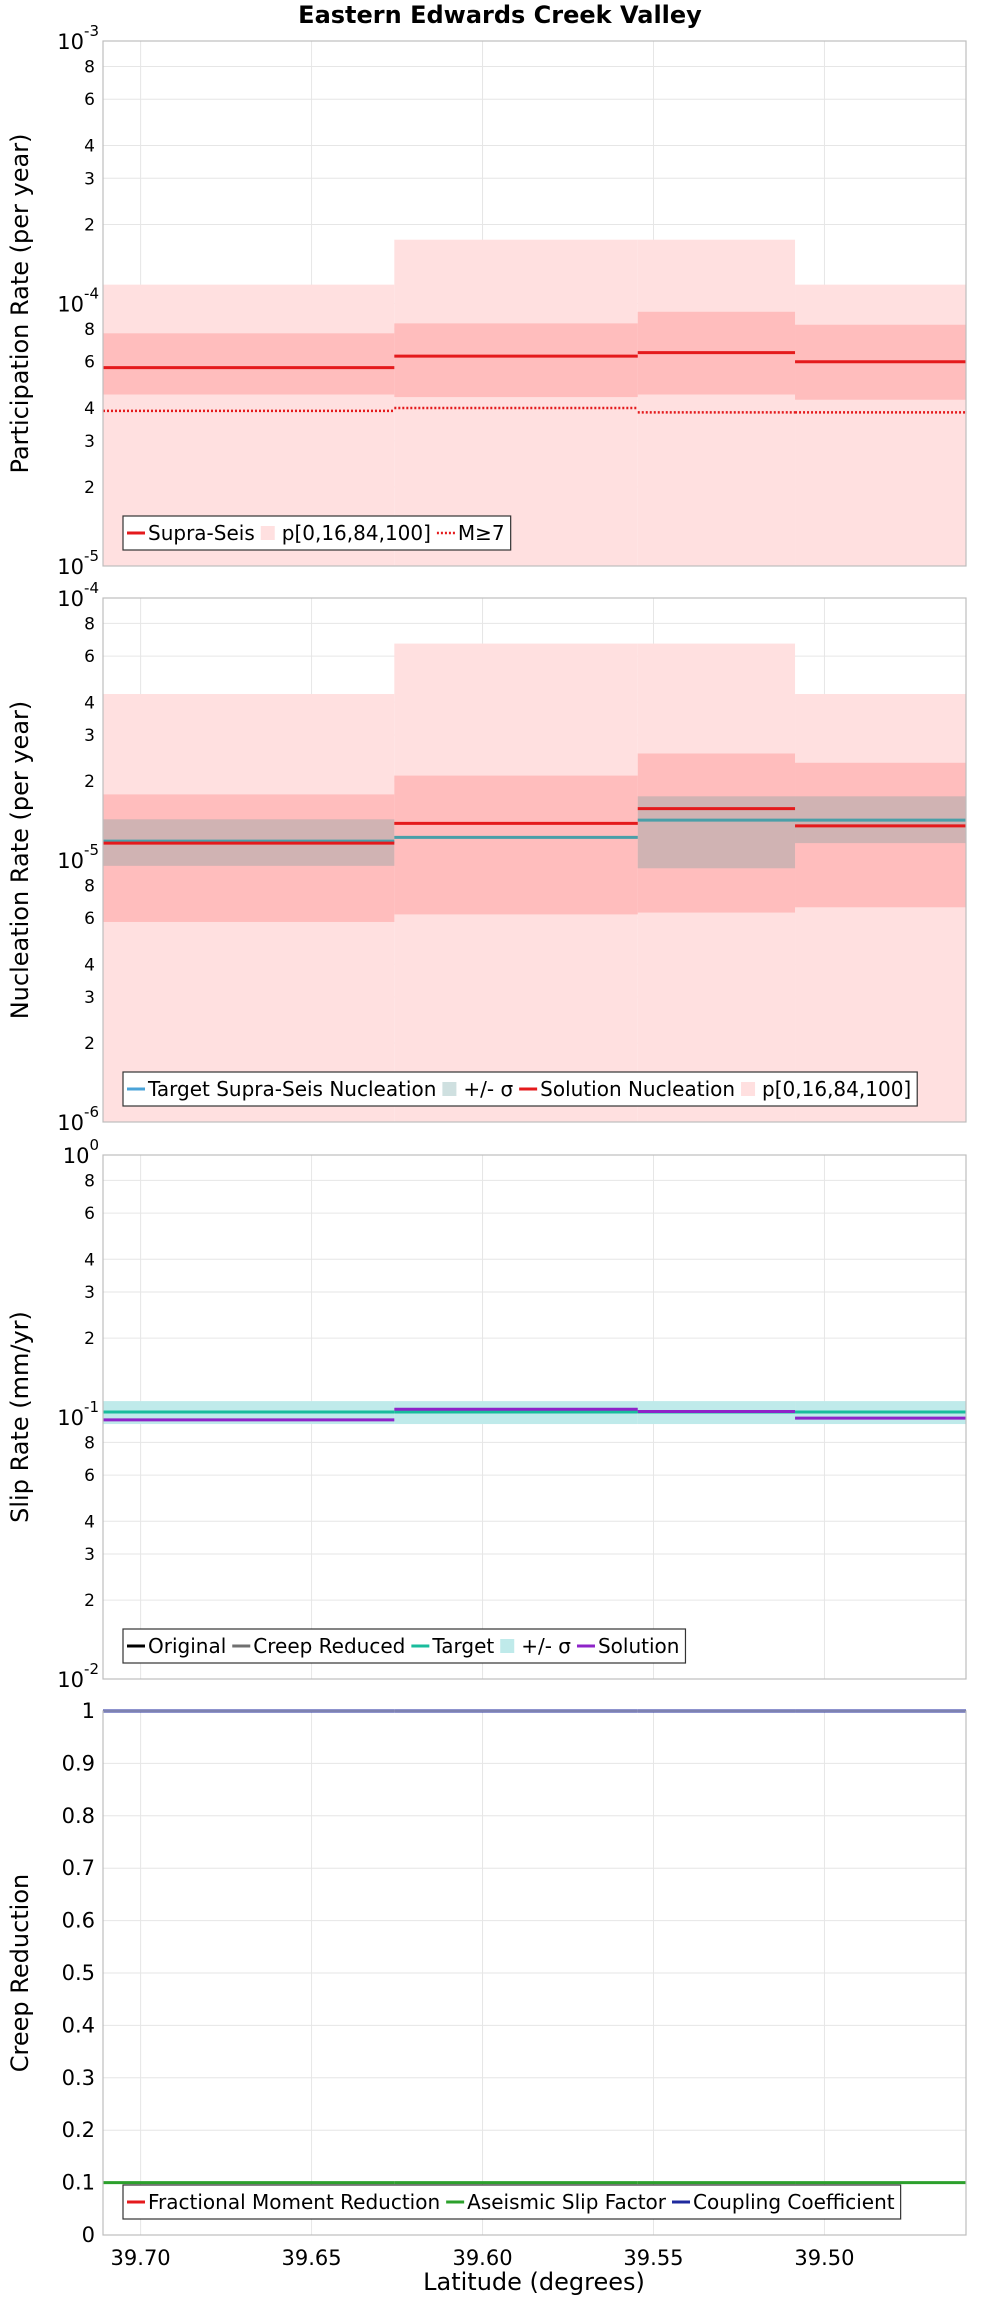  I want to click on y-tick-label: 0.3, so click(78, 2078).